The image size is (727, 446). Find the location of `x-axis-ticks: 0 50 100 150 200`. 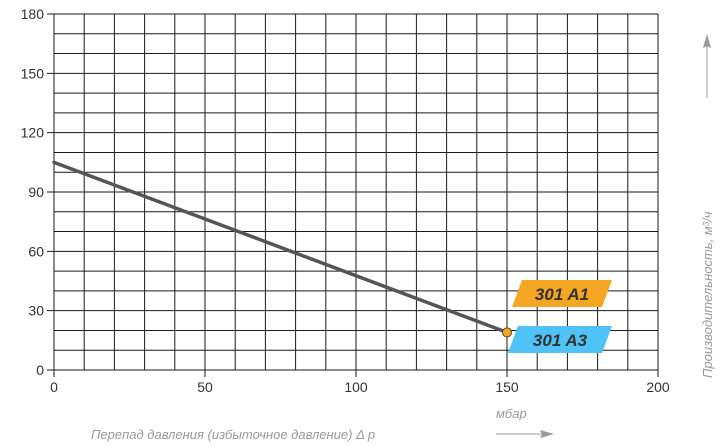

x-axis-ticks: 0 50 100 150 200 is located at coordinates (360, 387).